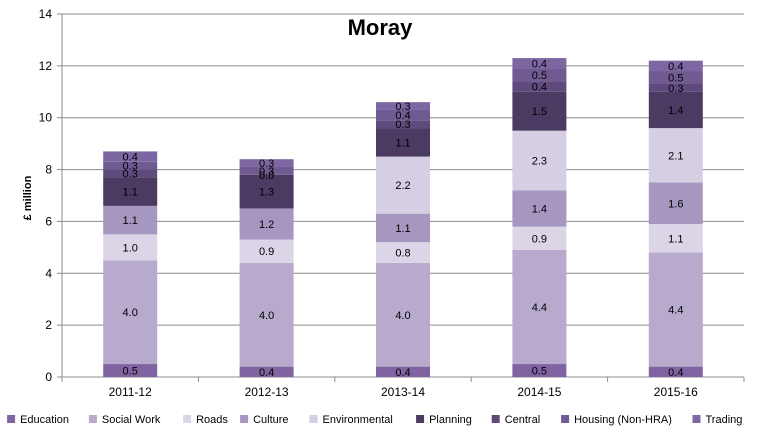 The image size is (759, 448). Describe the element at coordinates (46, 66) in the screenshot. I see `y-tick-label: 12` at that location.